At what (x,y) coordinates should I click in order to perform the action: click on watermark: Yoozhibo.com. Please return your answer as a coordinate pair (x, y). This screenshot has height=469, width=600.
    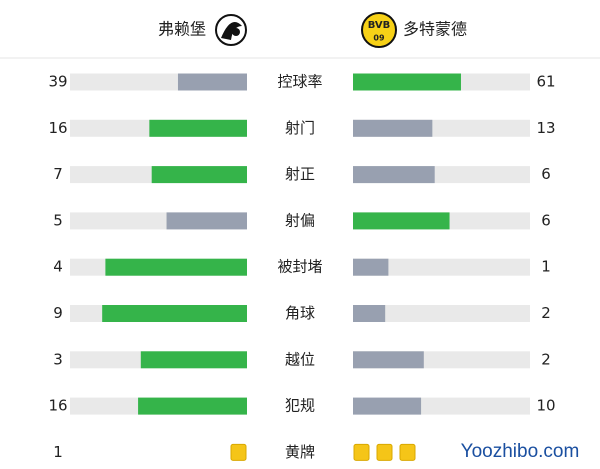
    Looking at the image, I should click on (520, 451).